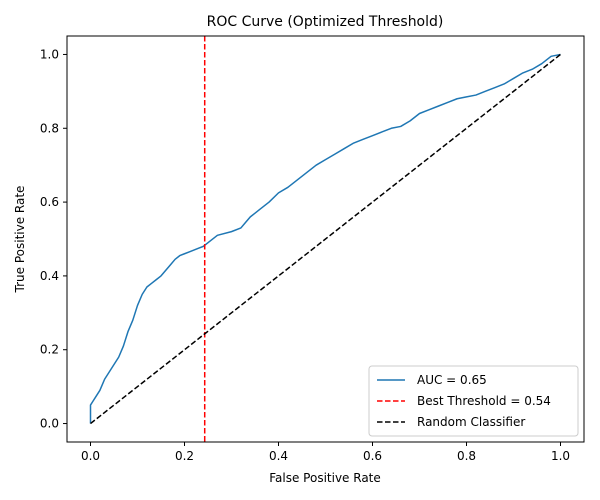  What do you see at coordinates (49, 424) in the screenshot?
I see `y-tick-label: 0.0` at bounding box center [49, 424].